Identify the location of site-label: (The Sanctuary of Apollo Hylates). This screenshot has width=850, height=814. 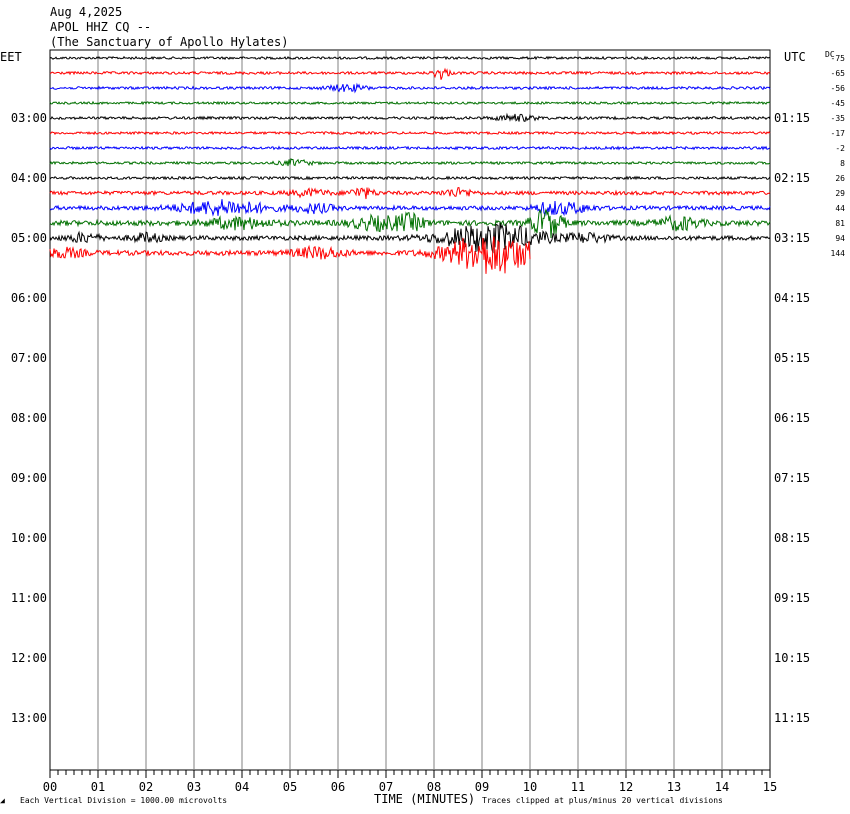
(169, 42).